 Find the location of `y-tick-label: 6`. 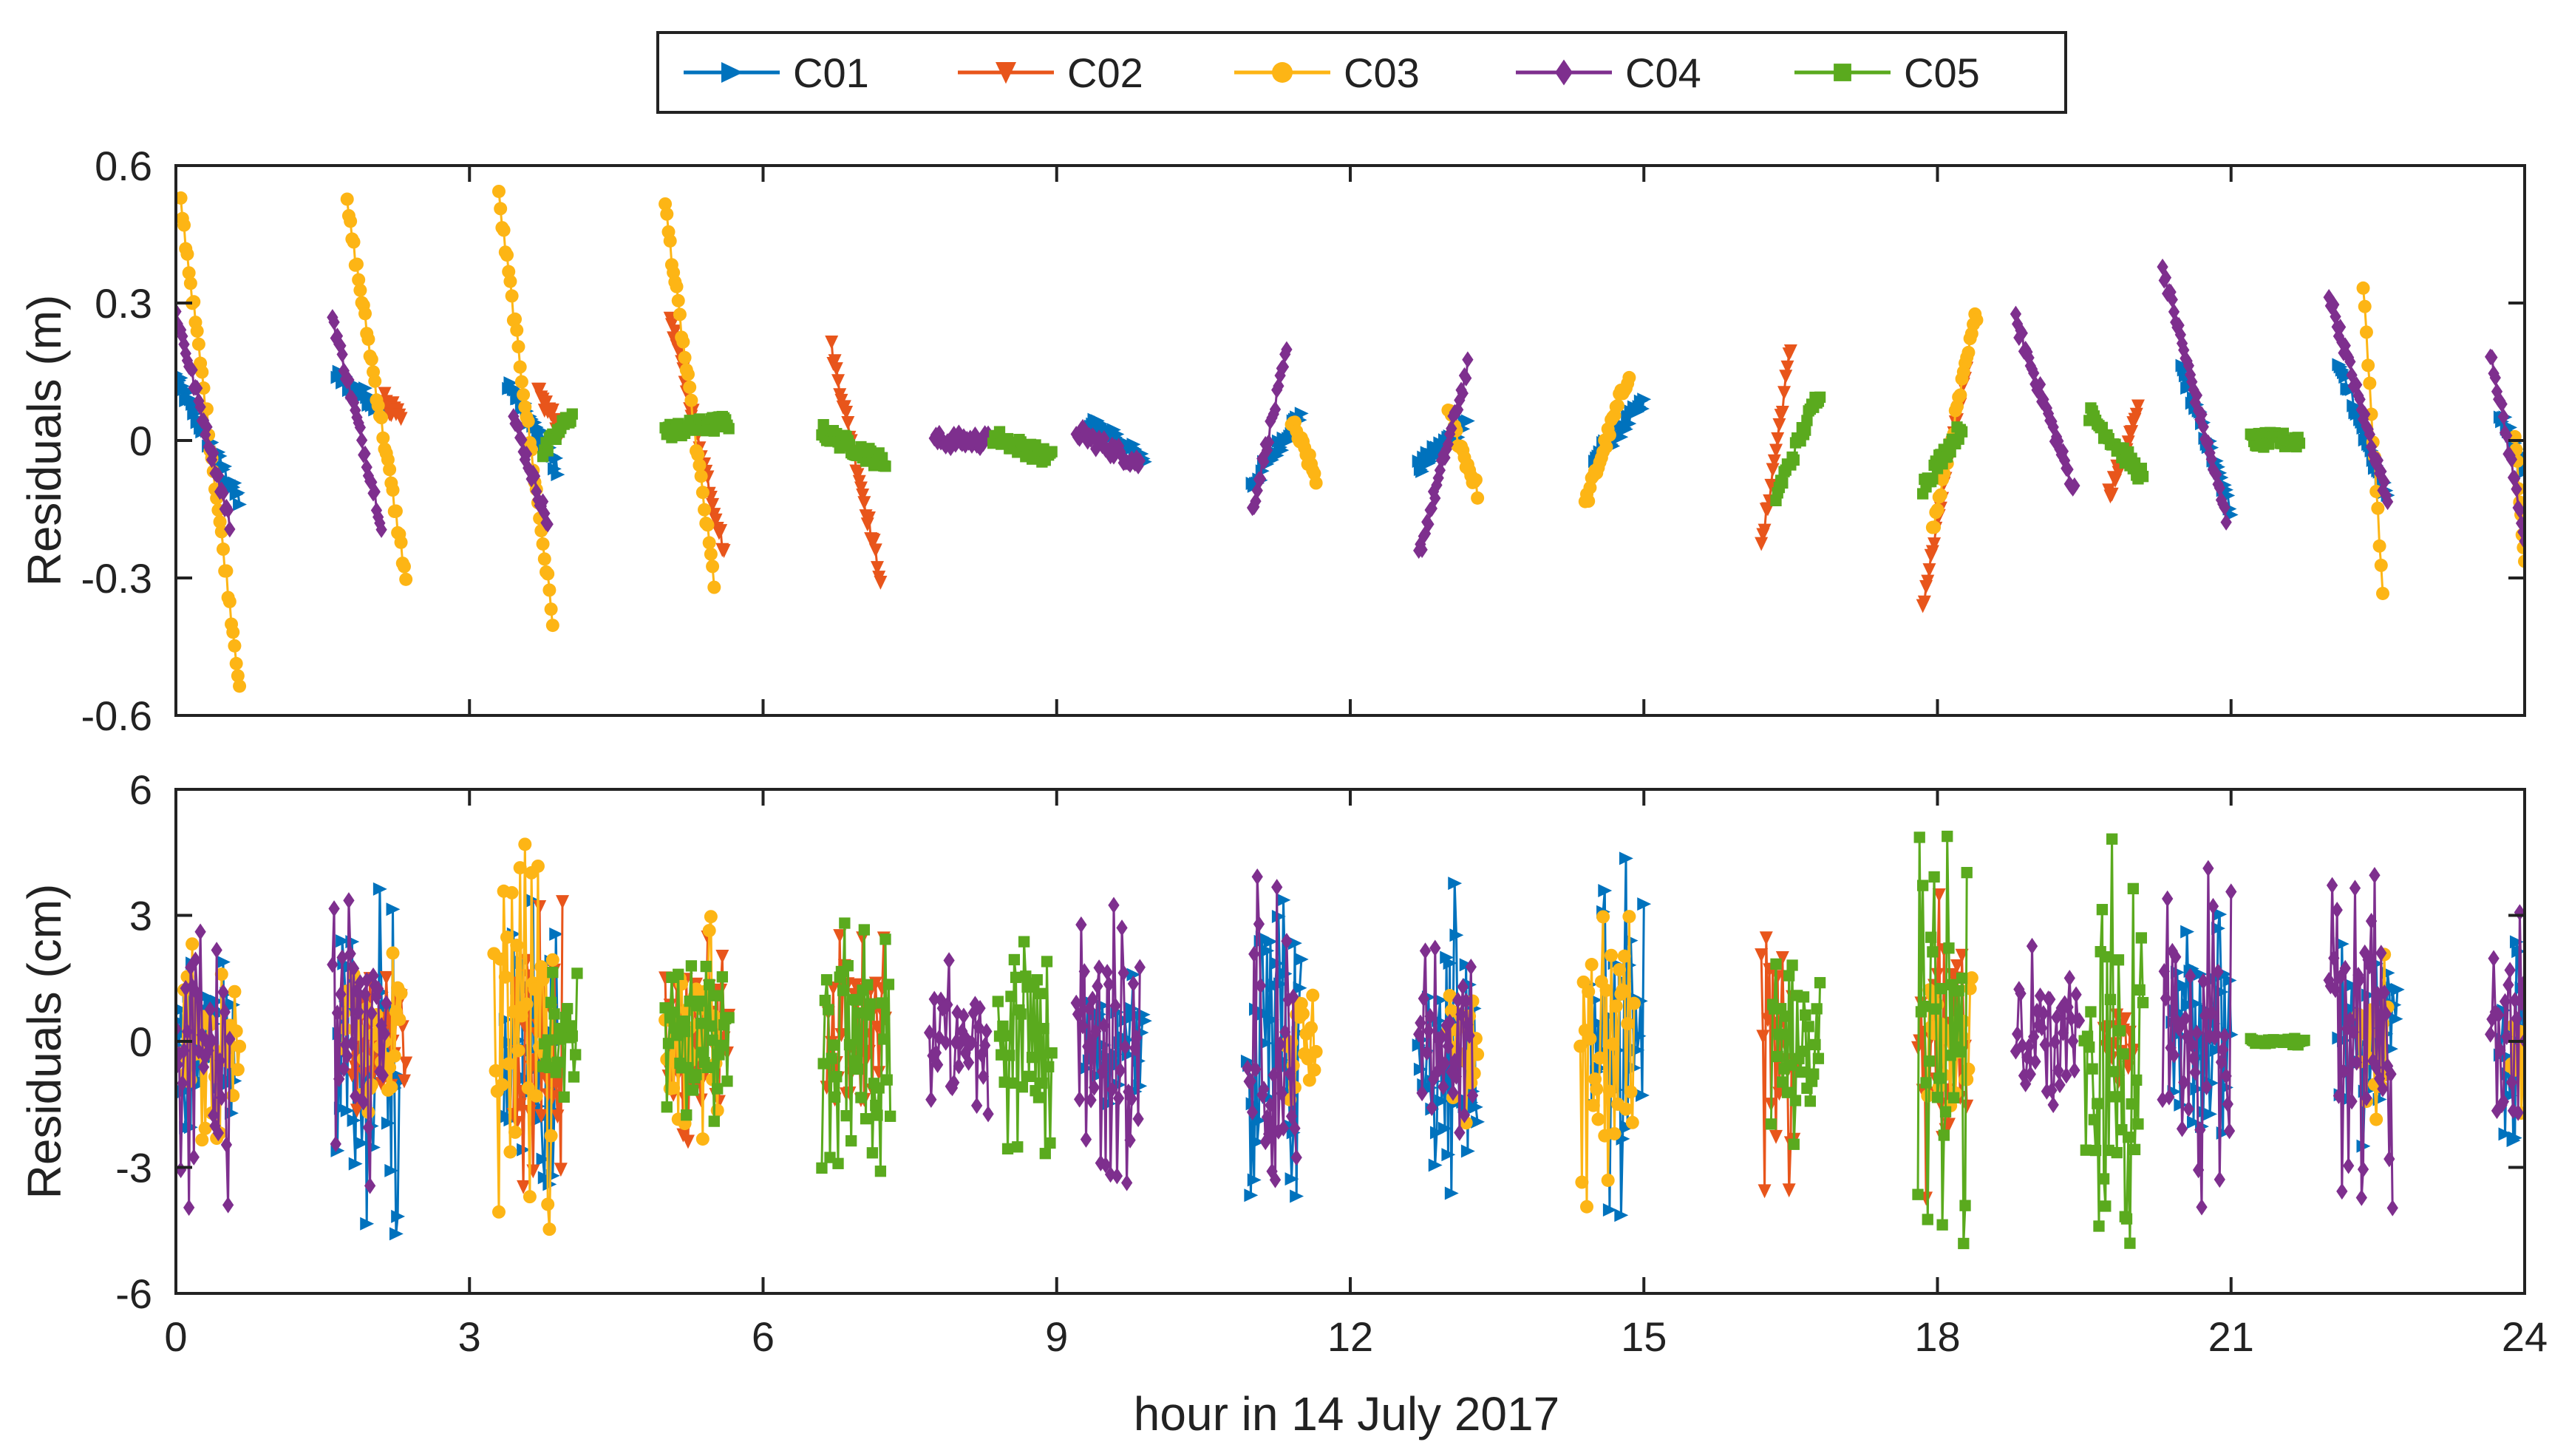

y-tick-label: 6 is located at coordinates (140, 789).